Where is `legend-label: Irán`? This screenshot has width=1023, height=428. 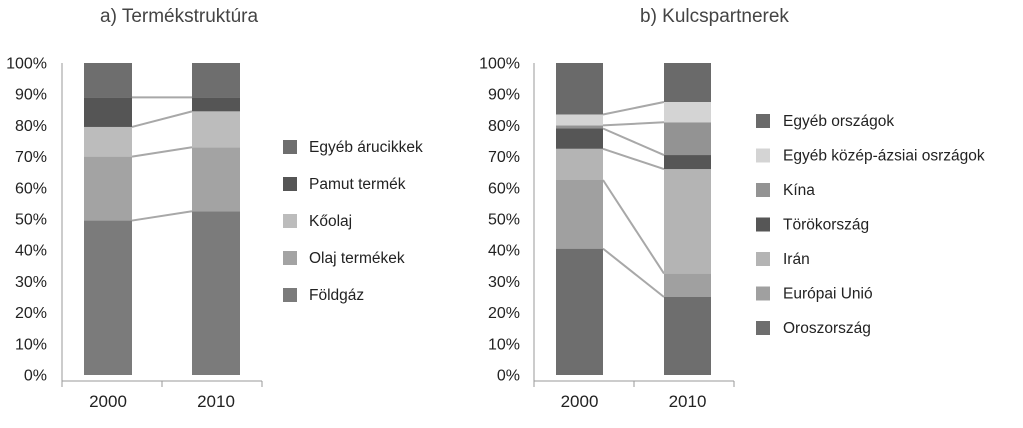 legend-label: Irán is located at coordinates (796, 259).